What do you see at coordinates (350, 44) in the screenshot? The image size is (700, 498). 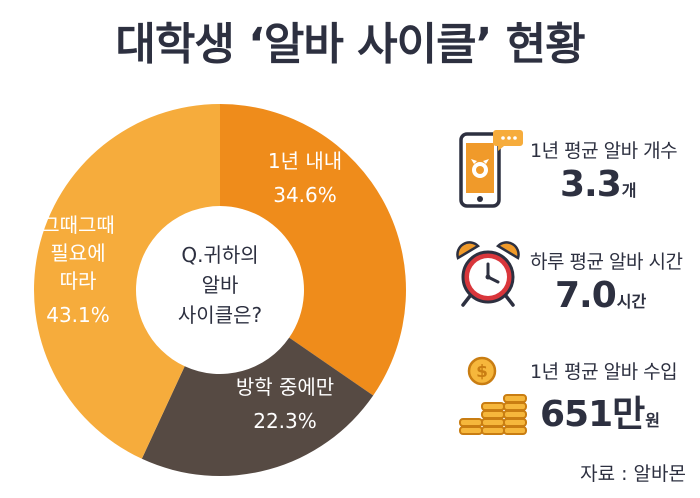 I see `page-title: 대학생 ‘알바 사이클’ 현황` at bounding box center [350, 44].